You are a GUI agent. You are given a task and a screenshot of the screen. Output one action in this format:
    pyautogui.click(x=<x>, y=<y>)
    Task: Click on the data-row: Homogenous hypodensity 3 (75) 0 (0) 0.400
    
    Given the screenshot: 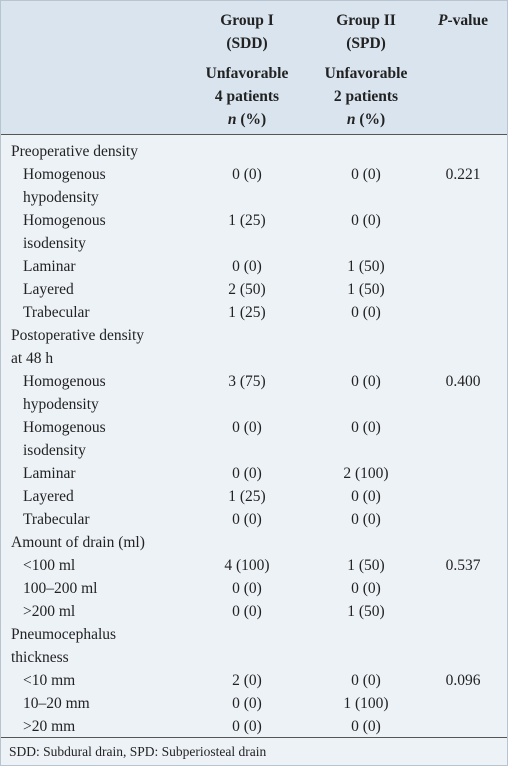 What is the action you would take?
    pyautogui.click(x=254, y=393)
    